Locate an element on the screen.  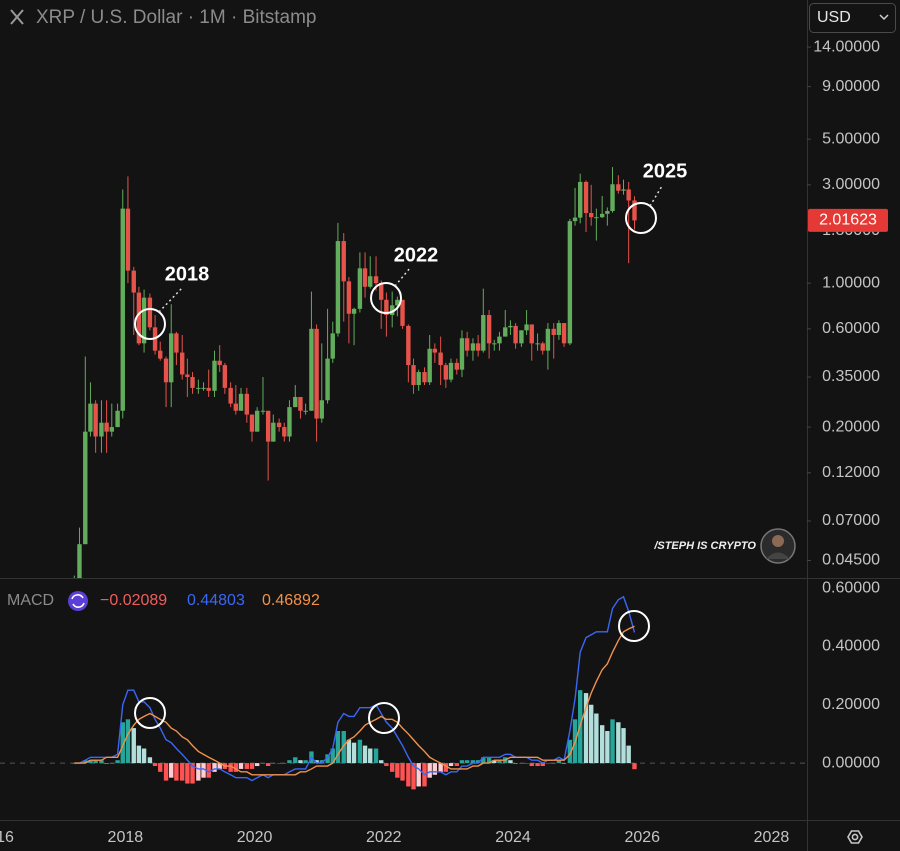
signal-line is located at coordinates (354, 700).